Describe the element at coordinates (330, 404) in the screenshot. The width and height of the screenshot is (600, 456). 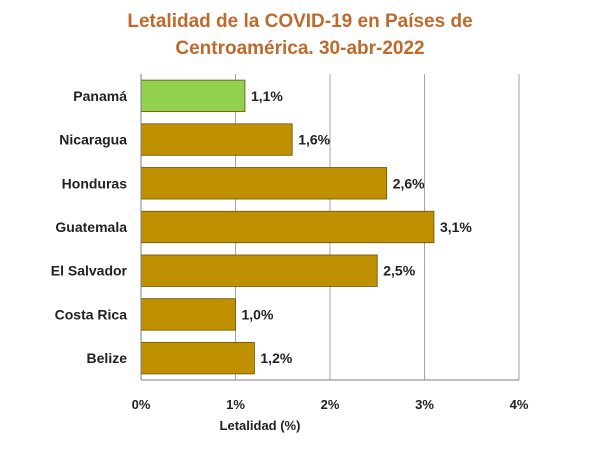
I see `x-tick-label: 2%` at that location.